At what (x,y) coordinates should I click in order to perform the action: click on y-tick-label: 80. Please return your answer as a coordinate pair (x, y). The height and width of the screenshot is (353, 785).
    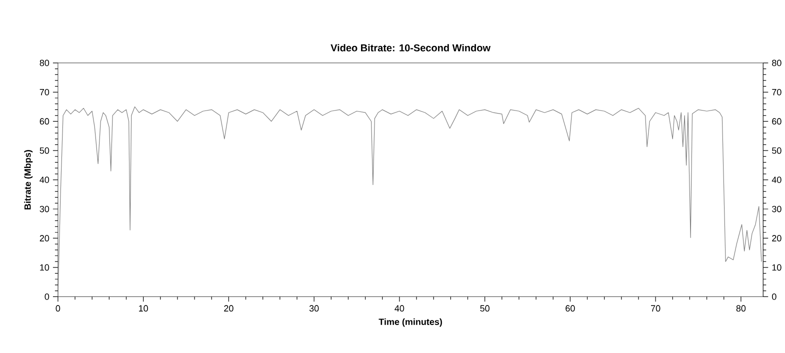
    Looking at the image, I should click on (45, 63).